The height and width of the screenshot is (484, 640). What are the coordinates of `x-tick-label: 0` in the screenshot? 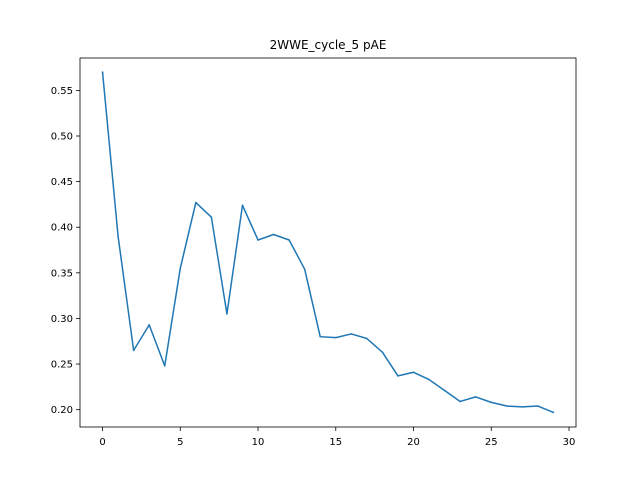 It's located at (102, 442).